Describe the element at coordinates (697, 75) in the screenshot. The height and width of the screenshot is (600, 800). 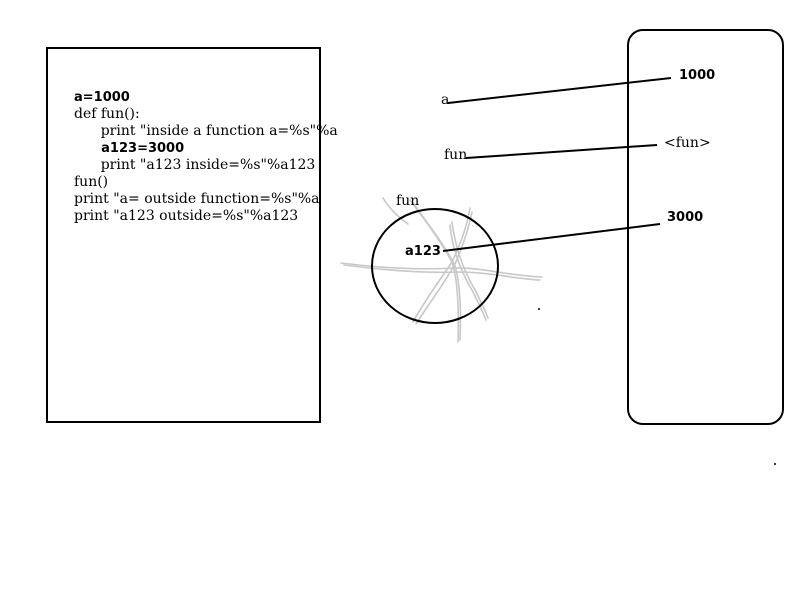
I see `value-1000: 1000` at that location.